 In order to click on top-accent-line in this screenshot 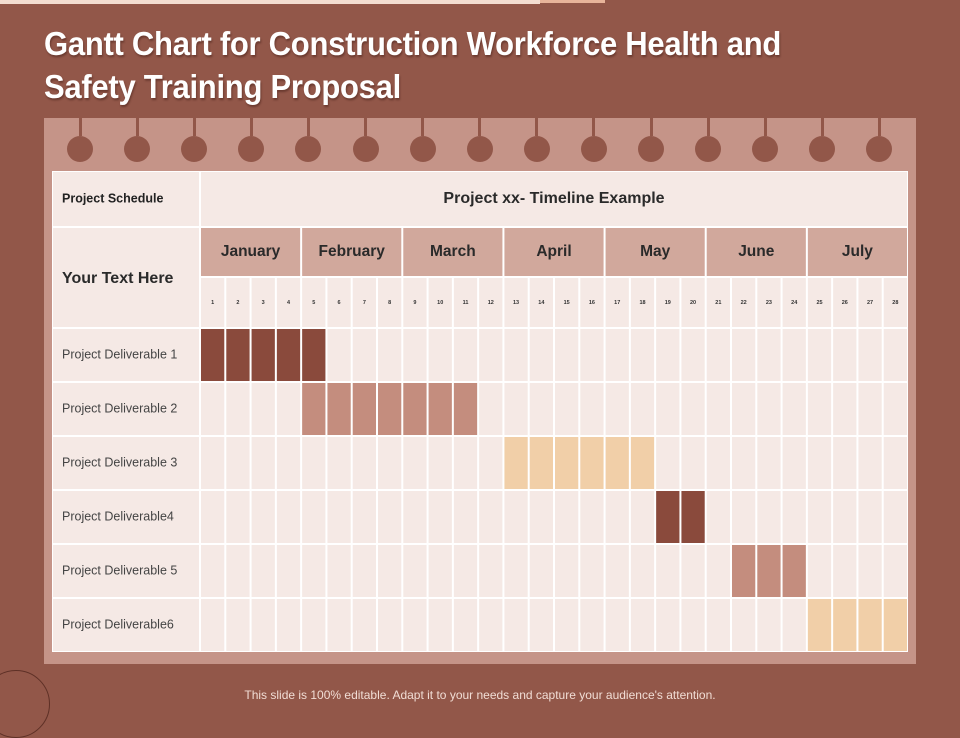, I will do `click(270, 2)`.